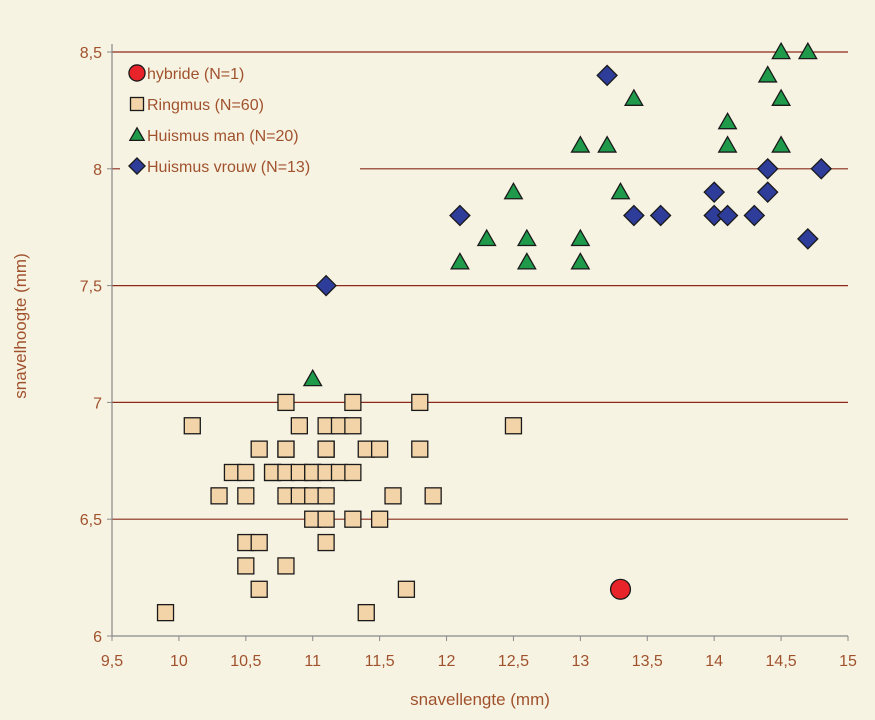 This screenshot has height=720, width=875. I want to click on x-tick-label: 11,5, so click(380, 661).